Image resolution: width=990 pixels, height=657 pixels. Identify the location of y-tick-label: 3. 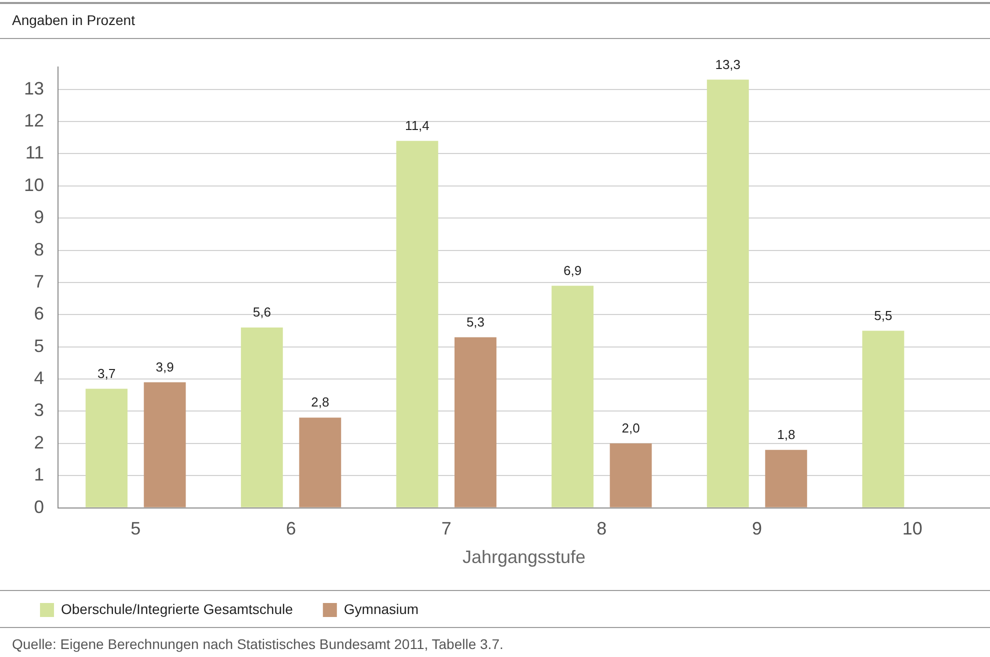
(39, 410).